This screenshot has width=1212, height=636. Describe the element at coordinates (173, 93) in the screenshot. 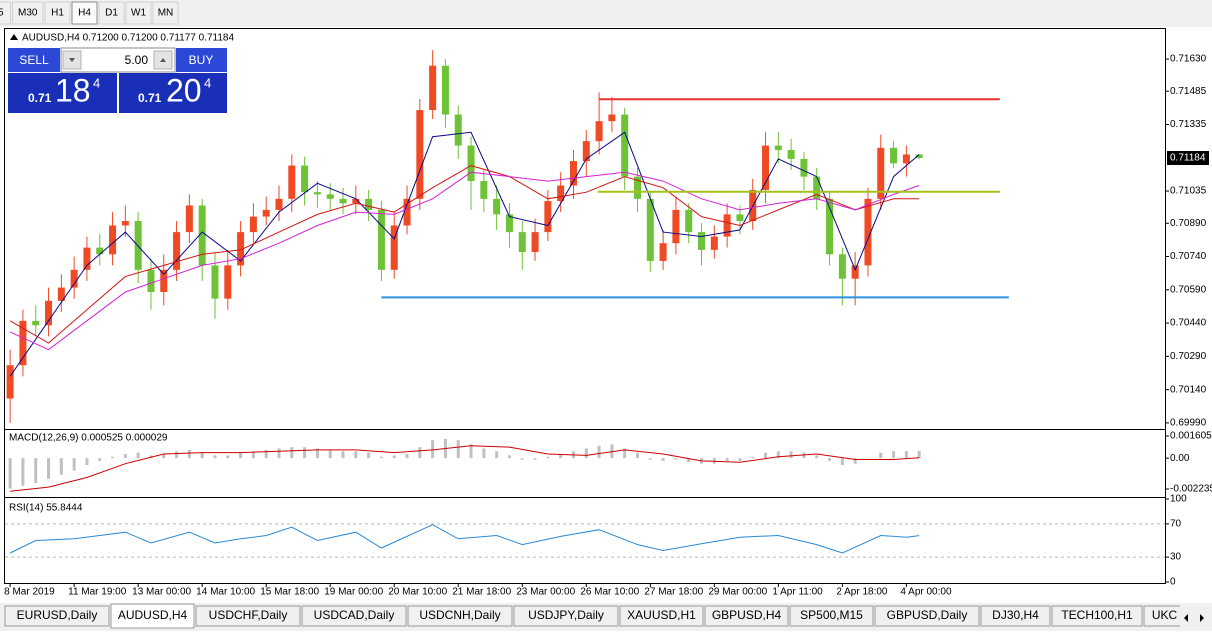

I see `buy-price-box` at that location.